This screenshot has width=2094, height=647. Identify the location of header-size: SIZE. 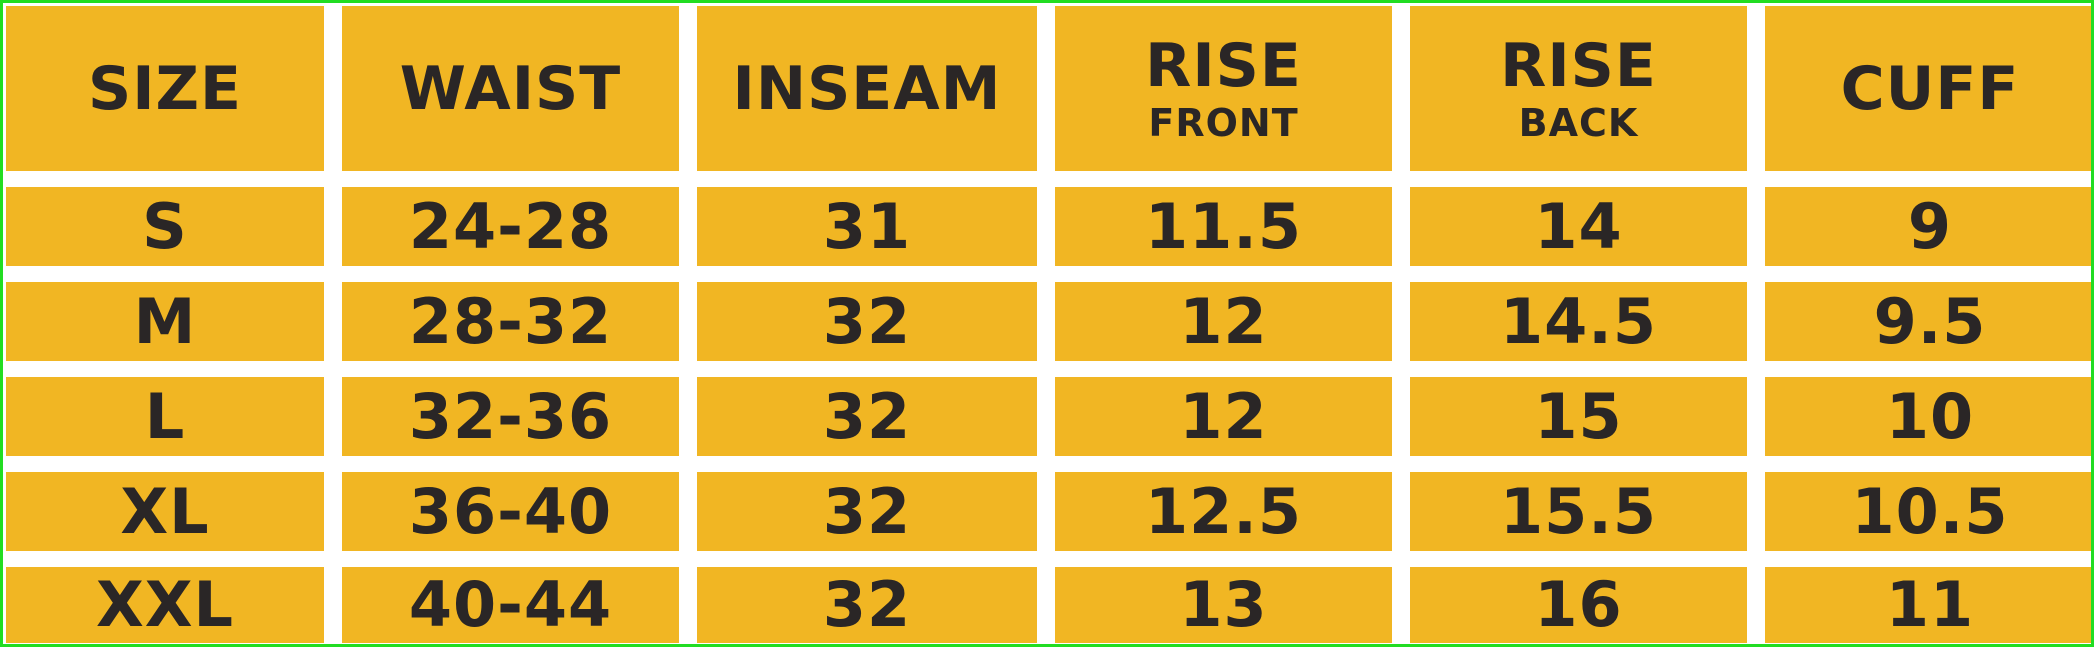
(165, 88).